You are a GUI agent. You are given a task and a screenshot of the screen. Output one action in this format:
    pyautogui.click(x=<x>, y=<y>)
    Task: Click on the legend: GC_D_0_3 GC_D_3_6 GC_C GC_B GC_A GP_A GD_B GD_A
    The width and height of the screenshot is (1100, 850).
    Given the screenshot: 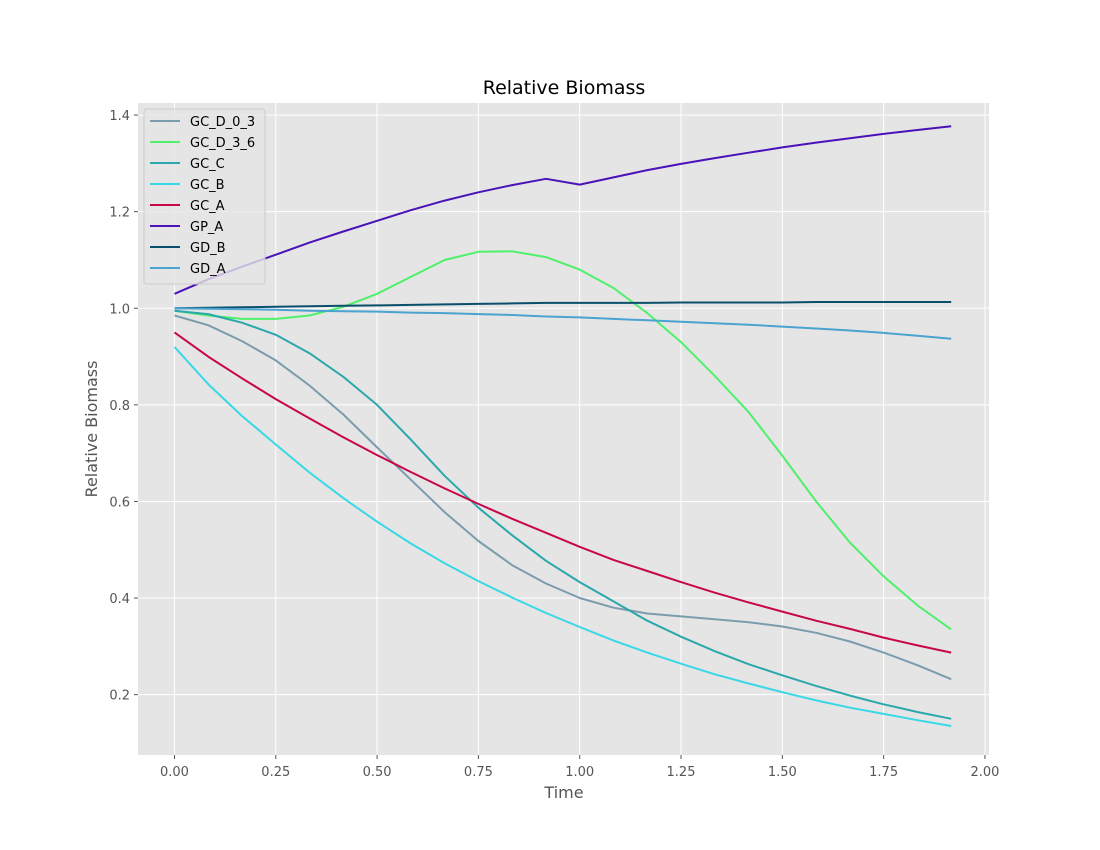 What is the action you would take?
    pyautogui.click(x=204, y=196)
    